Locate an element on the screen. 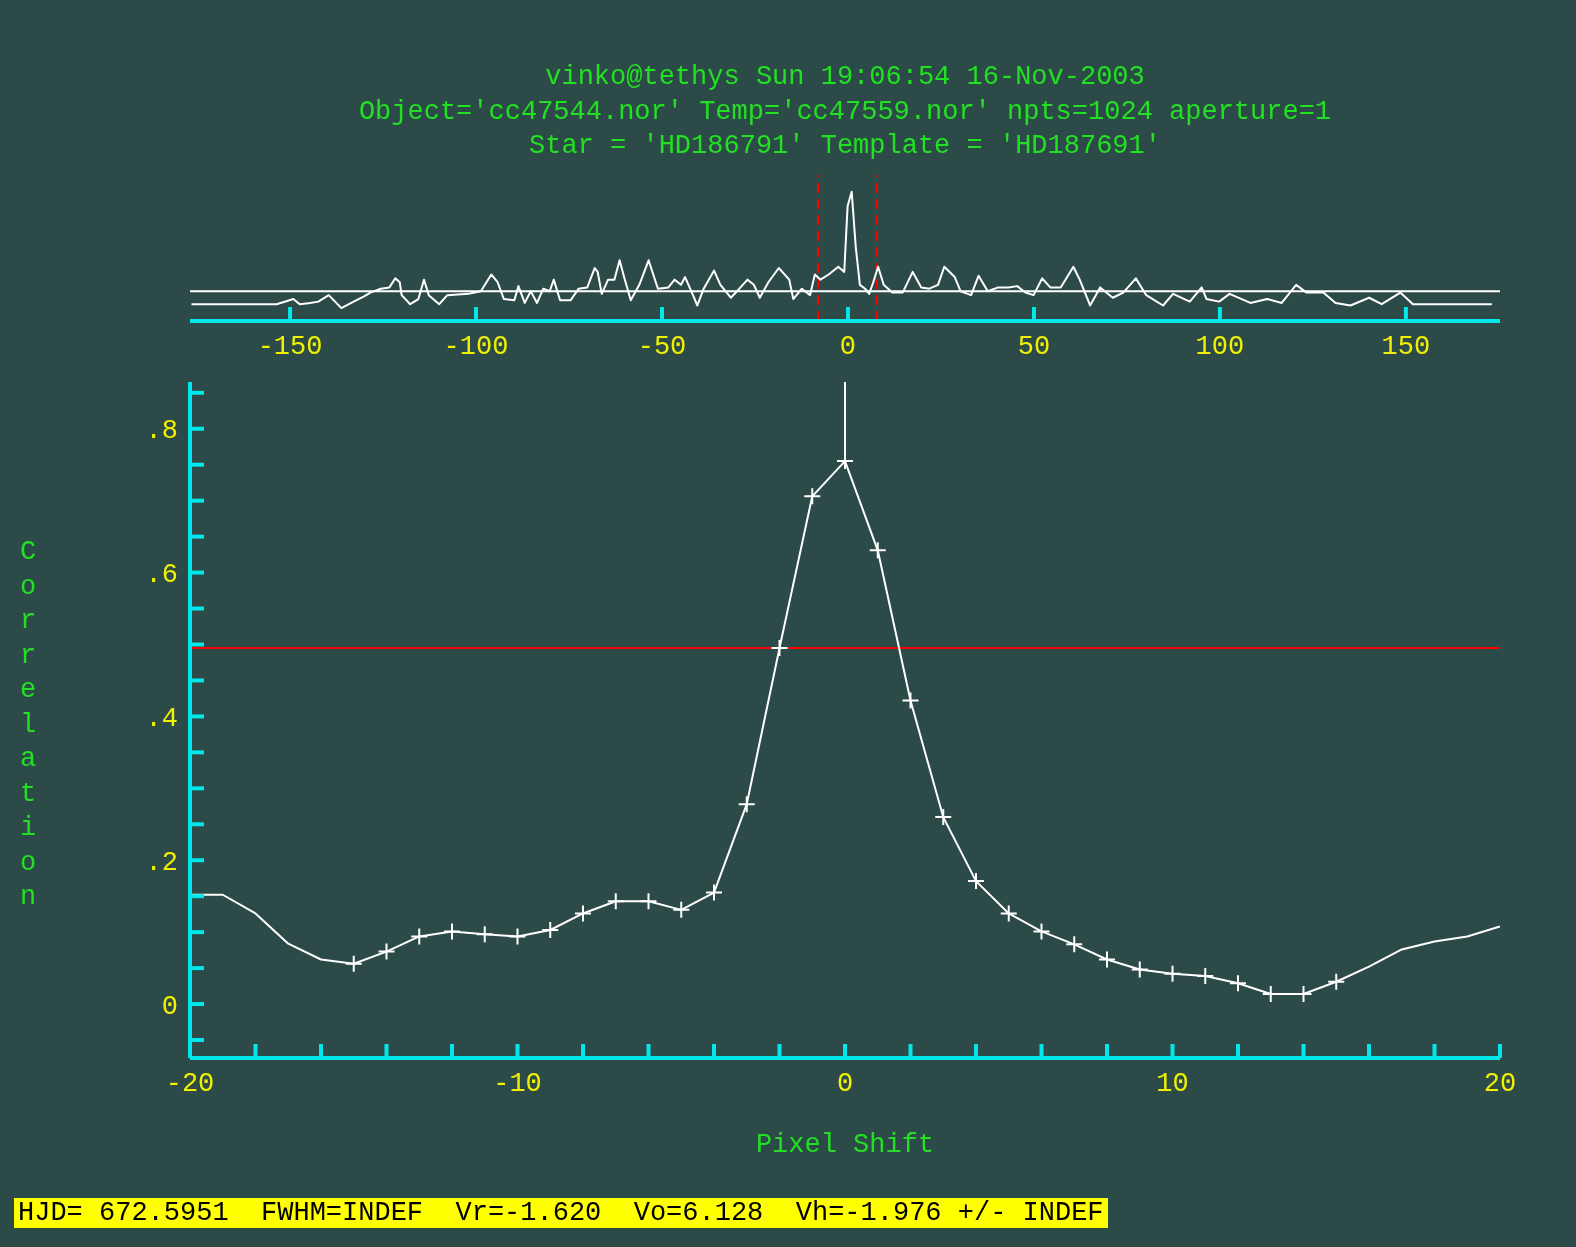 This screenshot has height=1247, width=1576. x-tick-label: -10 is located at coordinates (517, 1084).